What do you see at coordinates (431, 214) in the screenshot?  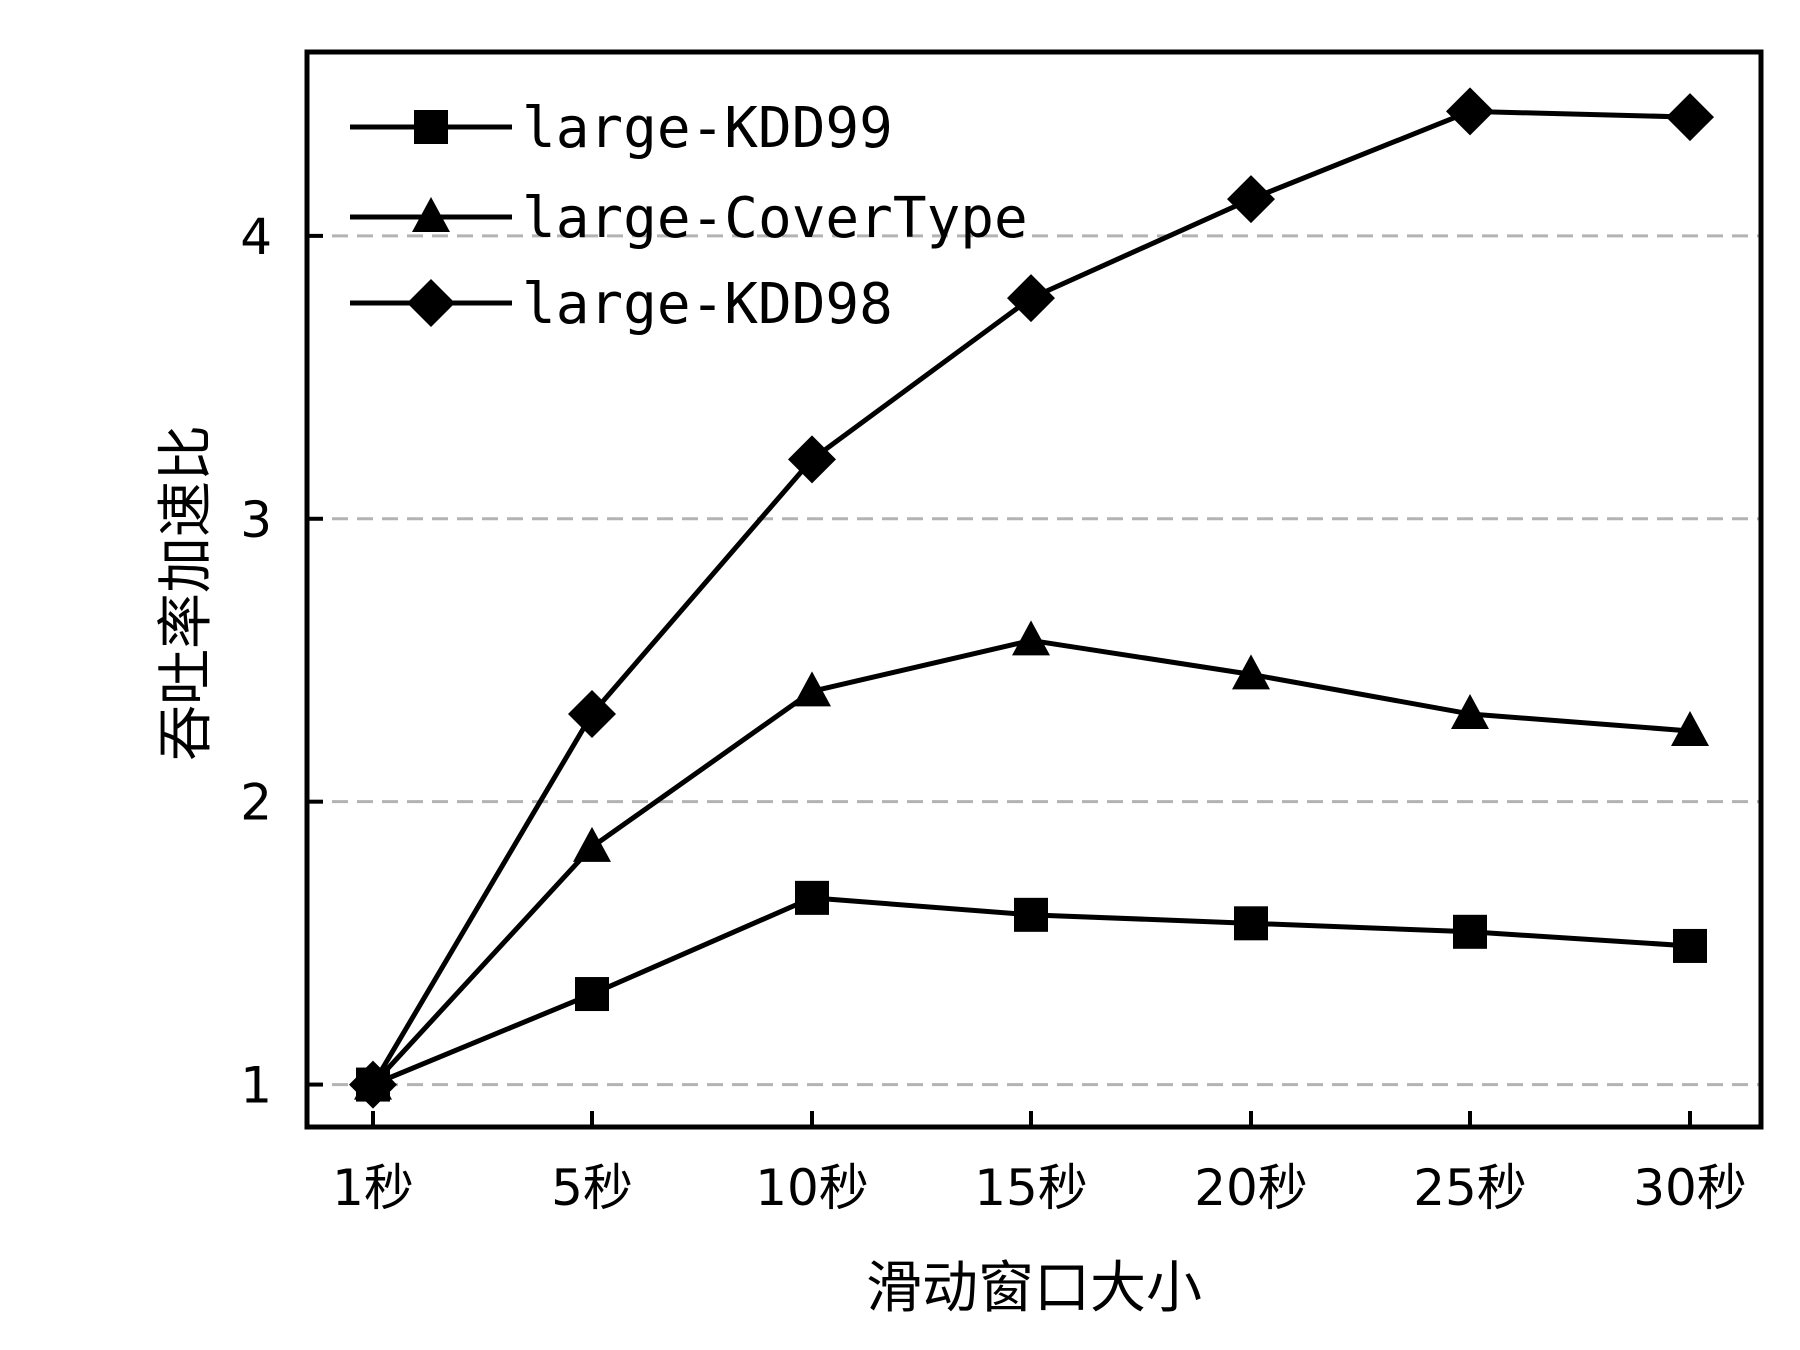 I see `legend-marker-triangle` at bounding box center [431, 214].